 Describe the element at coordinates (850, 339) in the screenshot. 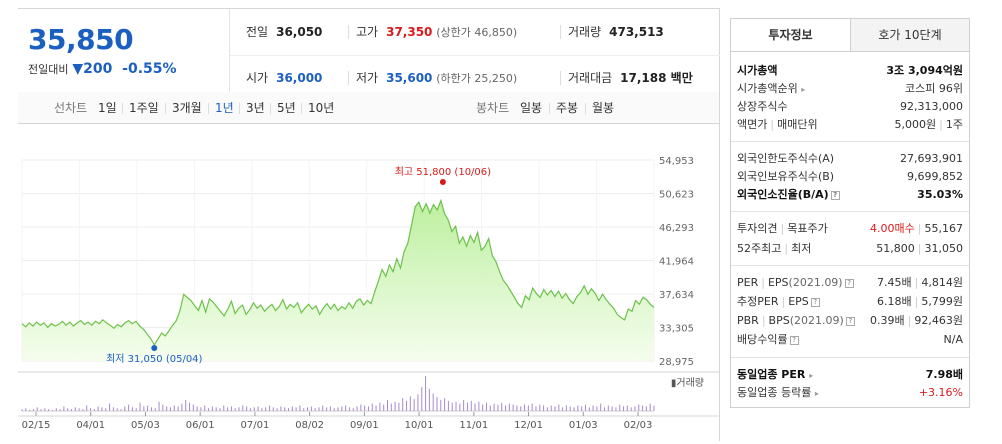

I see `dividend-row: 배당수익률? N/A` at that location.